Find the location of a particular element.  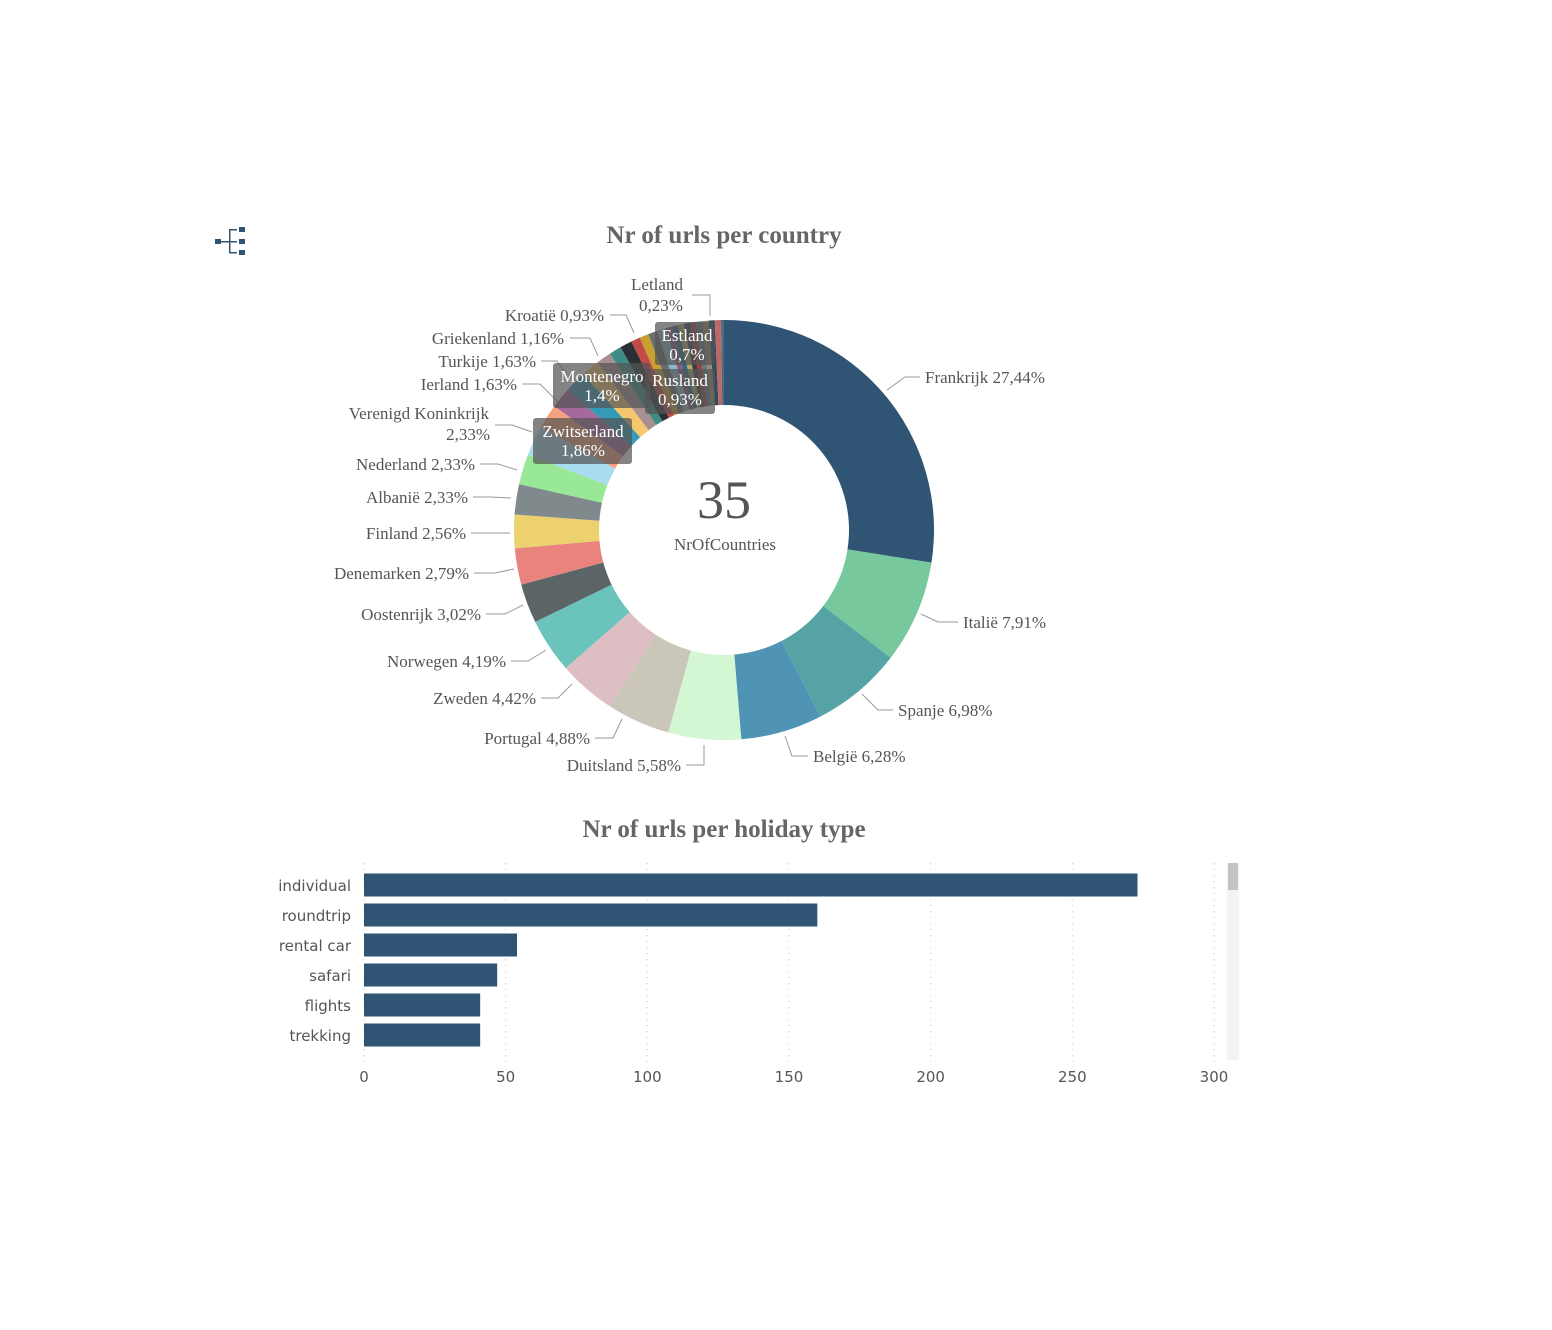

data-label-zweden: Zweden 4,42% is located at coordinates (484, 698).